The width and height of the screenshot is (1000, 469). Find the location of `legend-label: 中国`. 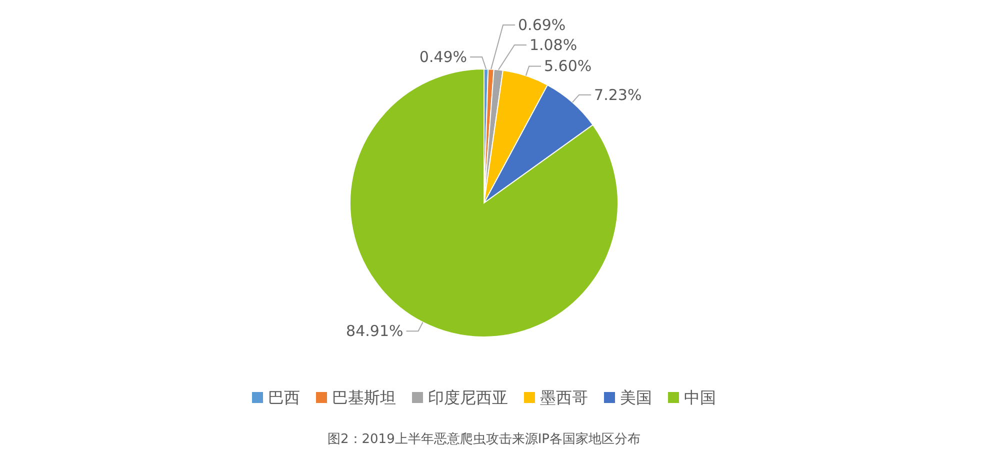

legend-label: 中国 is located at coordinates (700, 397).